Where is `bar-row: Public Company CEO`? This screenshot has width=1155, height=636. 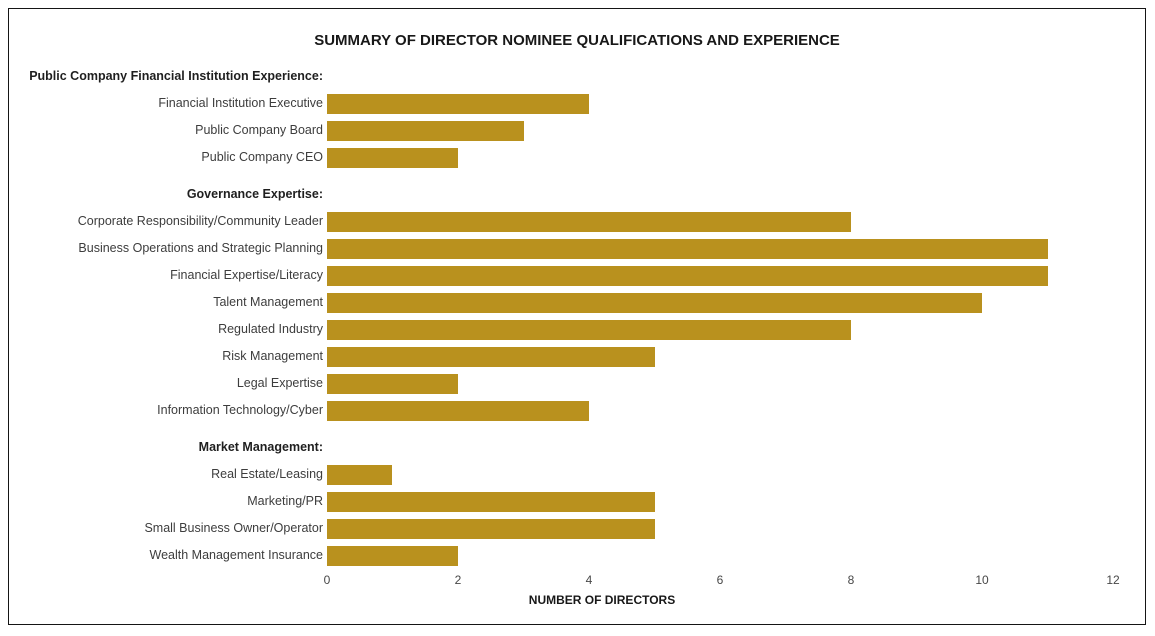 bar-row: Public Company CEO is located at coordinates (577, 157).